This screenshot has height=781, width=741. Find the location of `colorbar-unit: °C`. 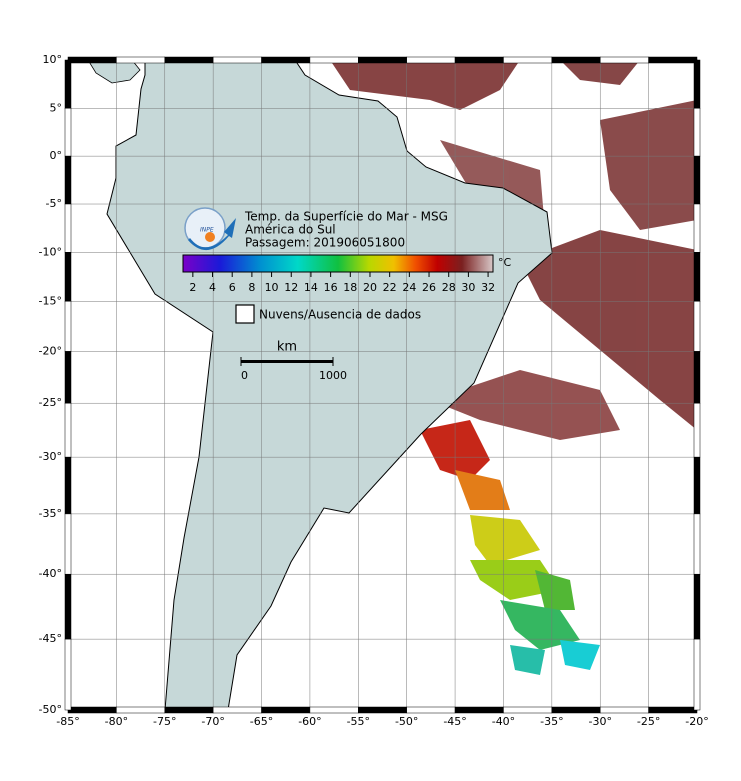

colorbar-unit: °C is located at coordinates (505, 262).